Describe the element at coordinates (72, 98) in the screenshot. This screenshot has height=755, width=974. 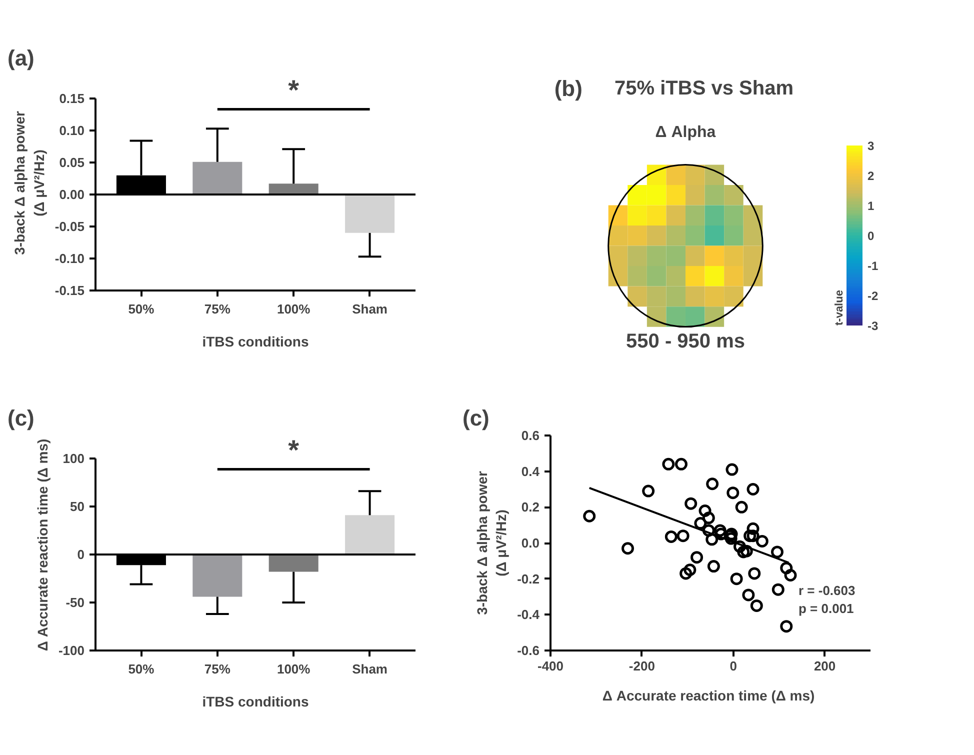
I see `y-tick-label: 0.15` at that location.